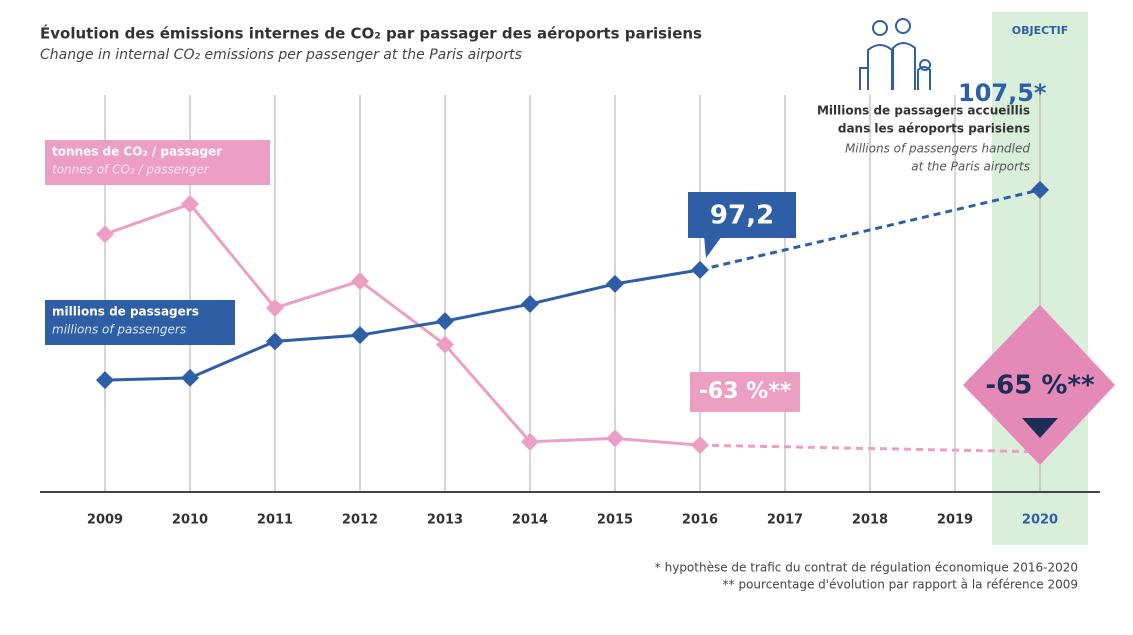 The height and width of the screenshot is (635, 1133). I want to click on note: Millions de passagers accueillis, so click(923, 111).